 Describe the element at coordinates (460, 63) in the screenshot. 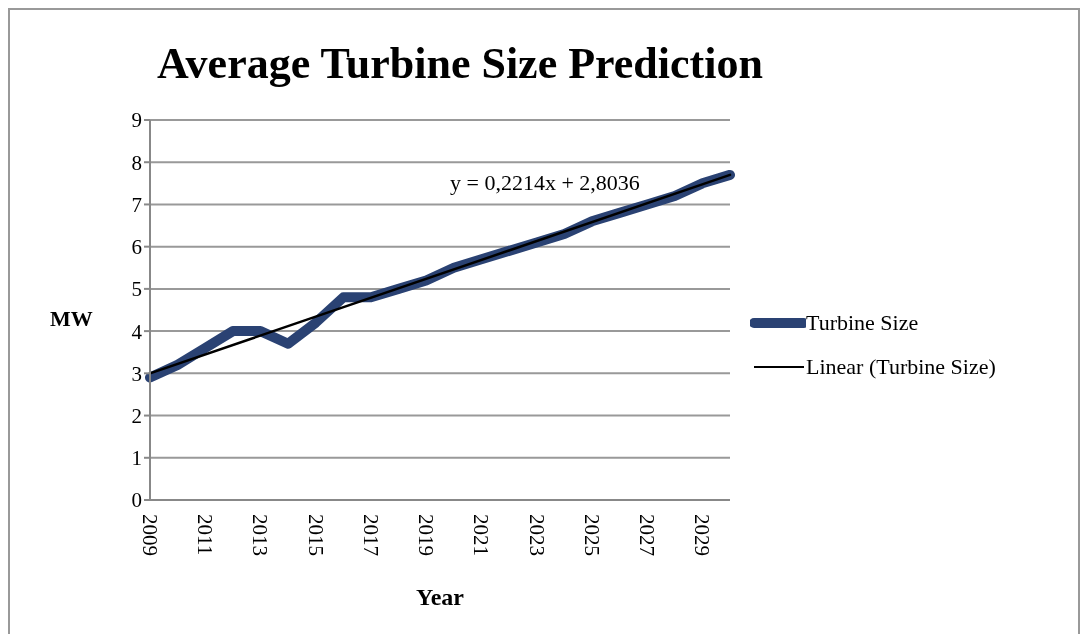

I see `chart-title: Average Turbine Size Prediction` at that location.